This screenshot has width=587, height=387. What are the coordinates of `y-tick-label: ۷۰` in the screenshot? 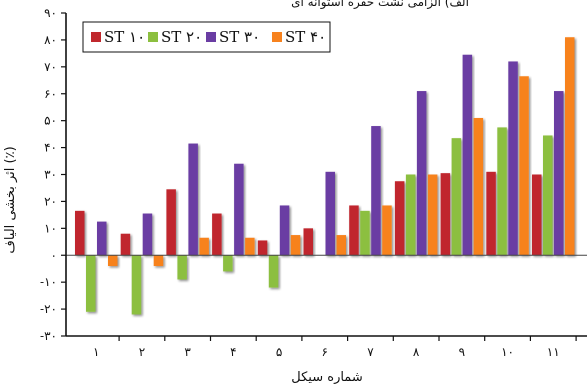 It's located at (50, 67).